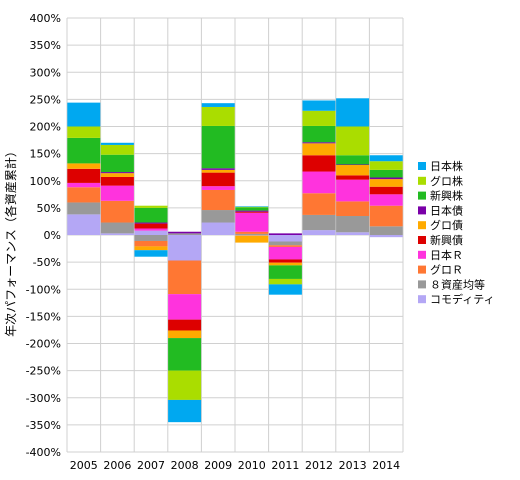 The width and height of the screenshot is (520, 480). What do you see at coordinates (43, 289) in the screenshot?
I see `y-tick-label: -100%` at bounding box center [43, 289].